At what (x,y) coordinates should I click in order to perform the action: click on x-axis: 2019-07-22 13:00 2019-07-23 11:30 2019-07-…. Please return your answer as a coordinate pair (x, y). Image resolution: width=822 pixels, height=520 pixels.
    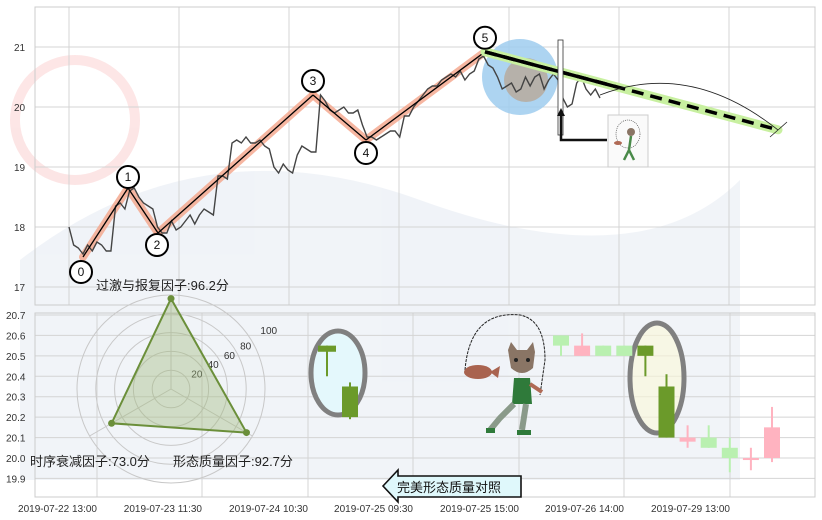
    Looking at the image, I should click on (374, 509).